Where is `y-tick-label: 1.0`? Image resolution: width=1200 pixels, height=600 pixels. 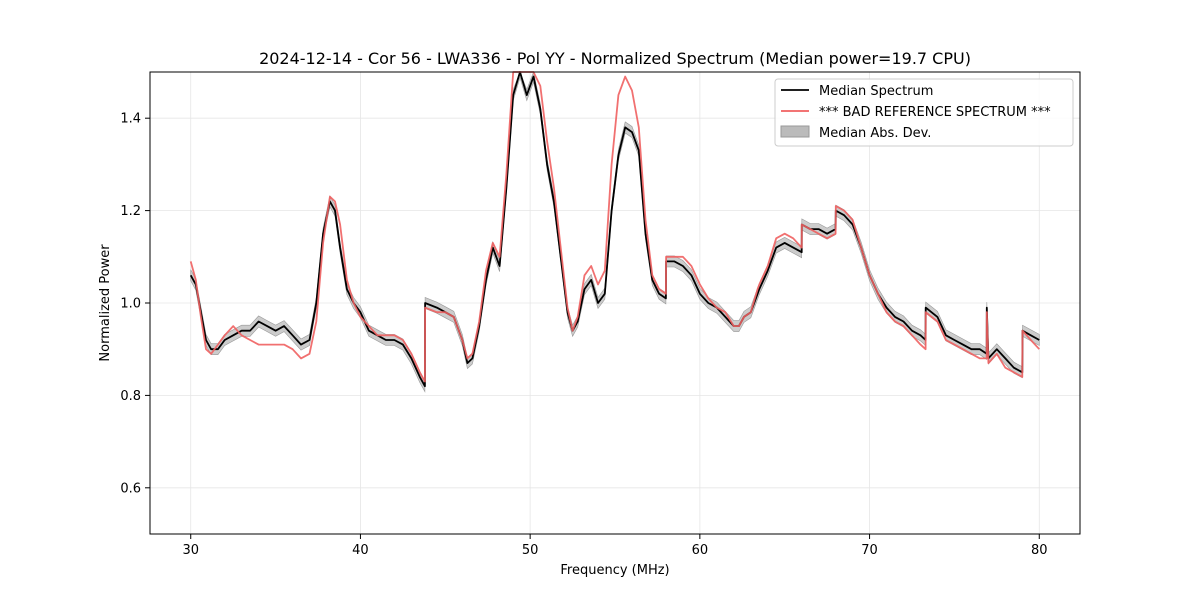 y-tick-label: 1.0 is located at coordinates (130, 304).